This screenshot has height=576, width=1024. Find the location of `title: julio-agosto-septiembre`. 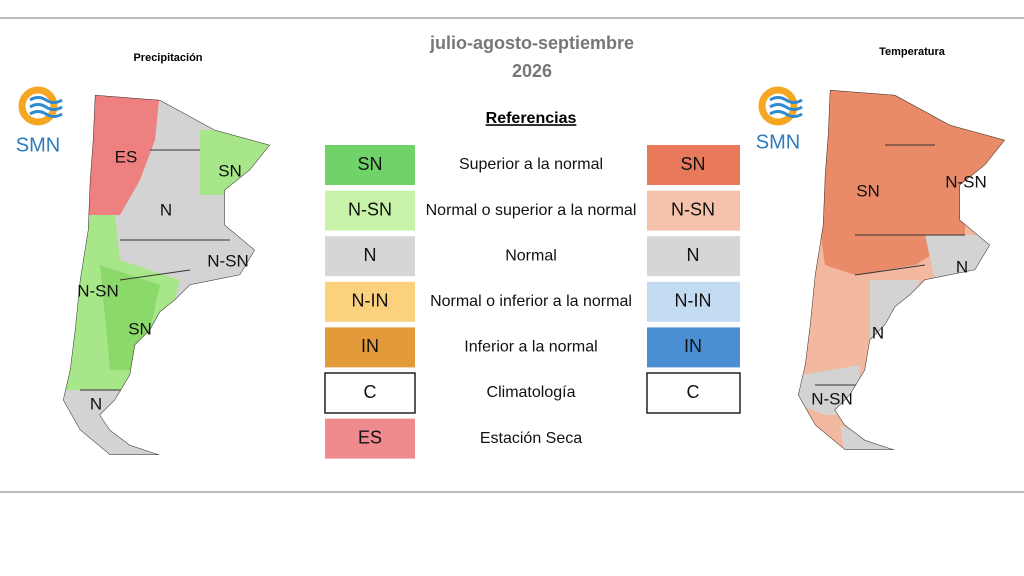

title: julio-agosto-septiembre is located at coordinates (531, 43).